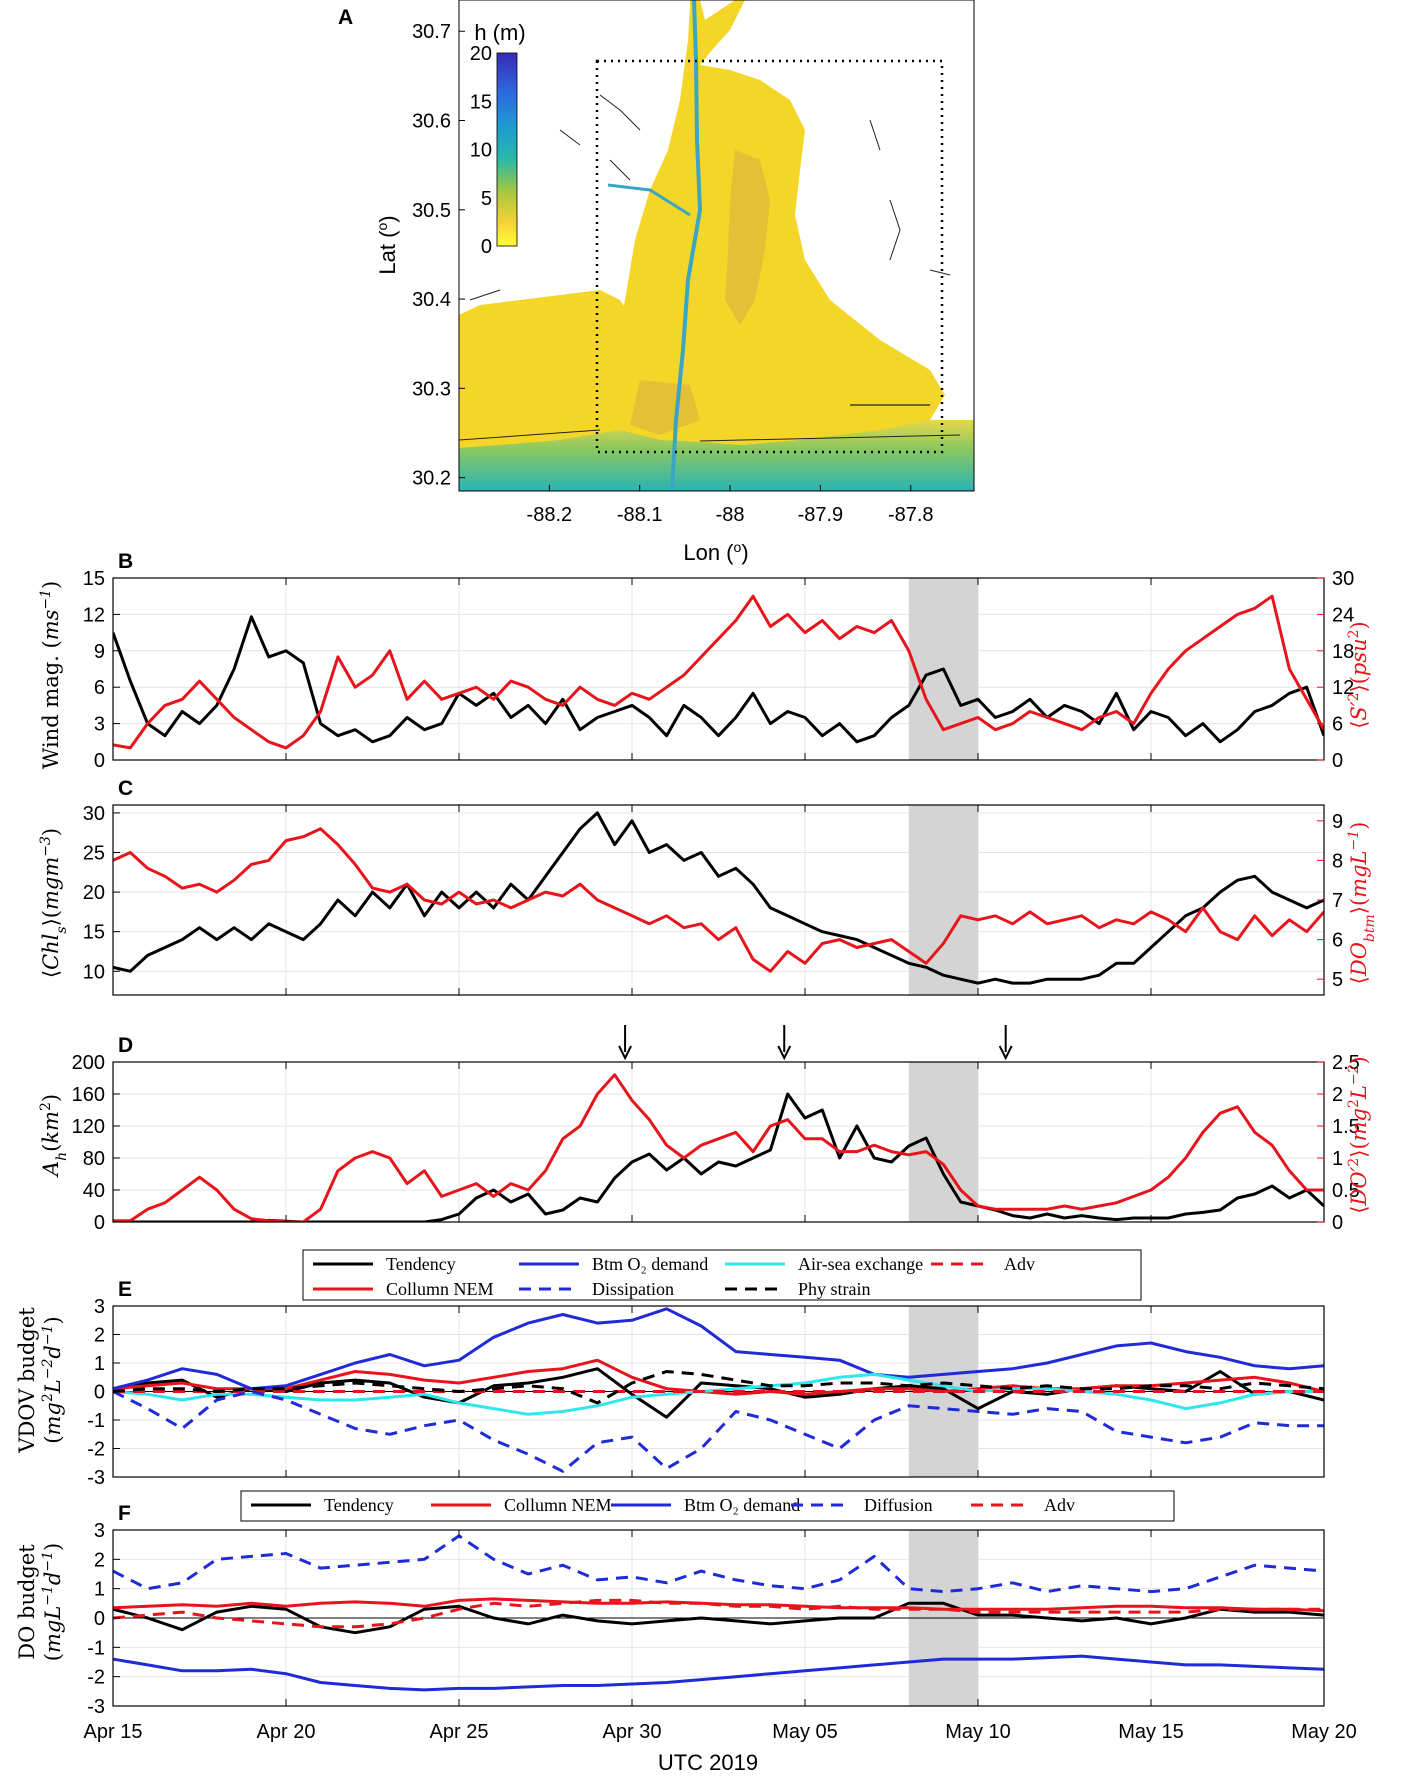  I want to click on panel-c-series, so click(718, 898).